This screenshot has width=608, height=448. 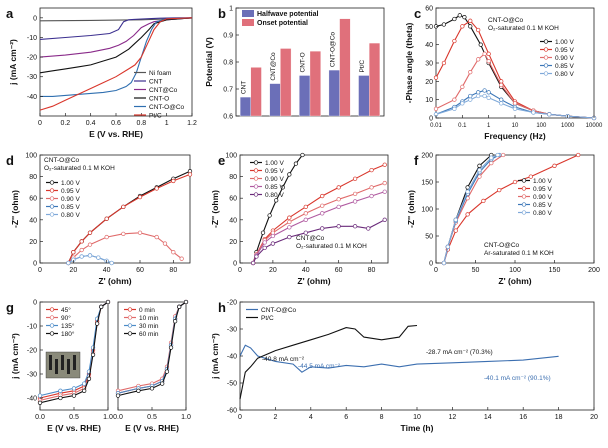 I want to click on bar-onset-potential, so click(x=256, y=92).